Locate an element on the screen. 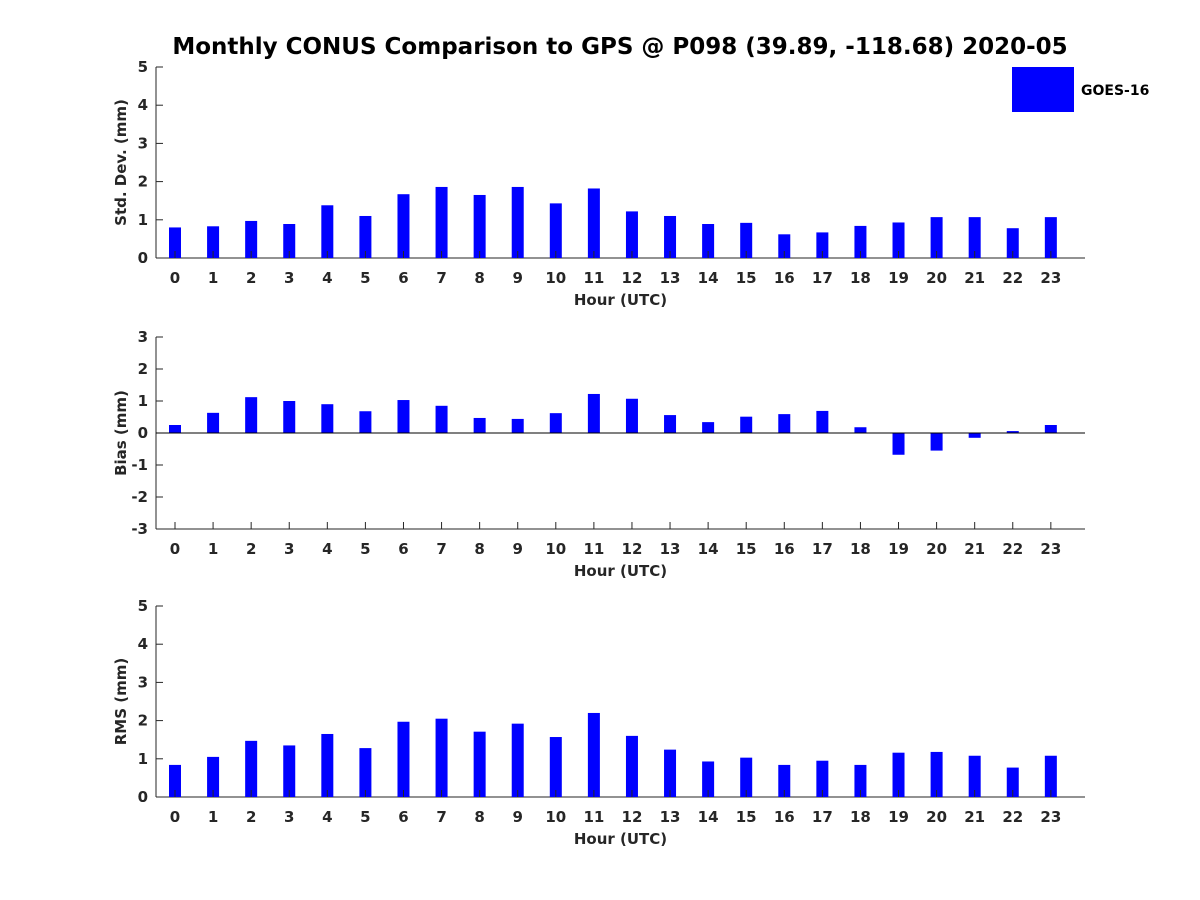 This screenshot has width=1200, height=900. x-tick-label: 20 is located at coordinates (936, 817).